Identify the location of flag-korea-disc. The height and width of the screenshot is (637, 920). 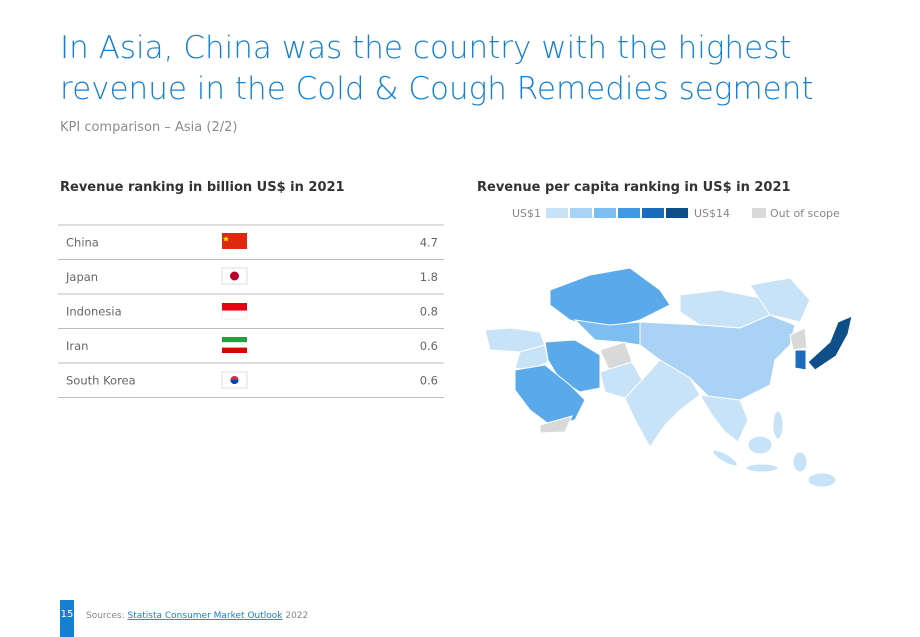
(234, 382).